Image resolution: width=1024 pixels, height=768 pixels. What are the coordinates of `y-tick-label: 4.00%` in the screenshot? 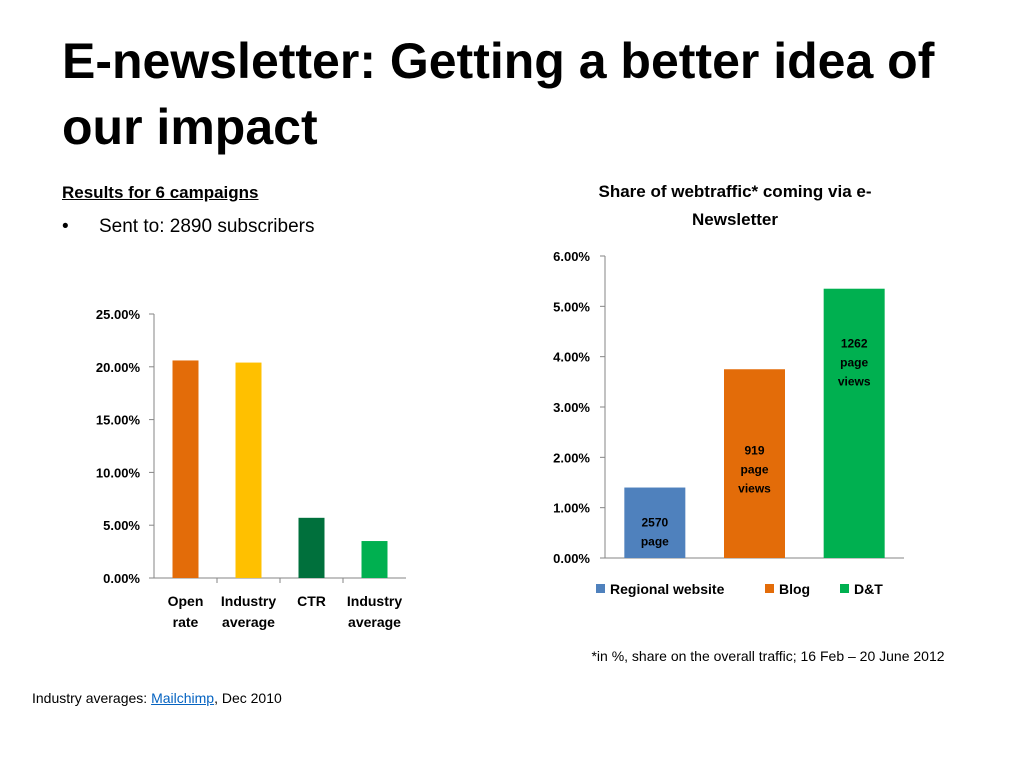 It's located at (571, 357).